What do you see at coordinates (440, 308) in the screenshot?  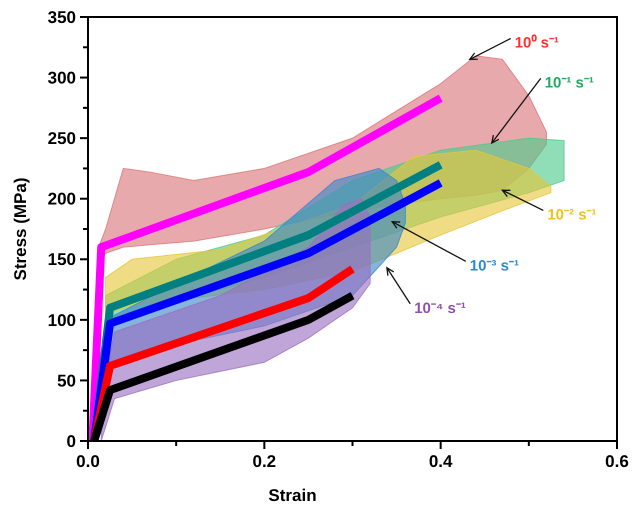 I see `text: 10⁻⁴ s⁻¹` at bounding box center [440, 308].